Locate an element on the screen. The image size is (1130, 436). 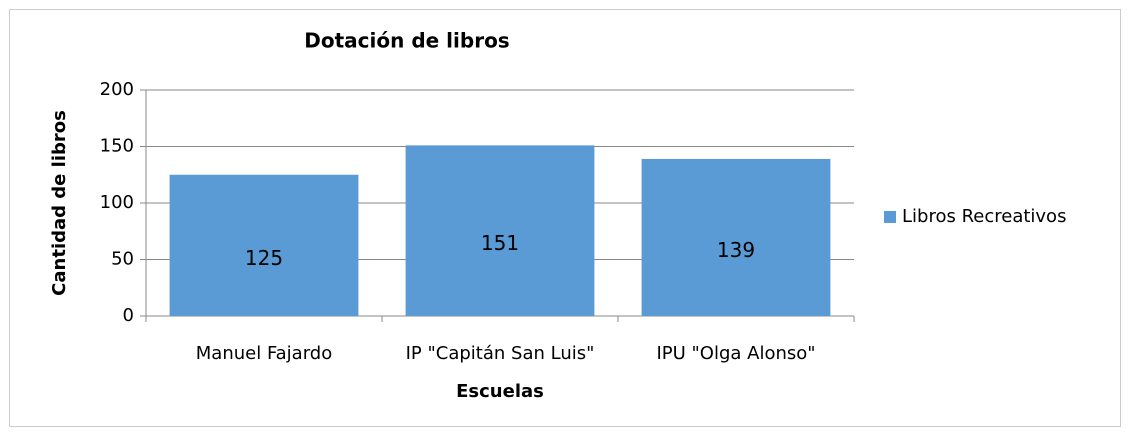
x-axis-label: Escuelas is located at coordinates (500, 391).